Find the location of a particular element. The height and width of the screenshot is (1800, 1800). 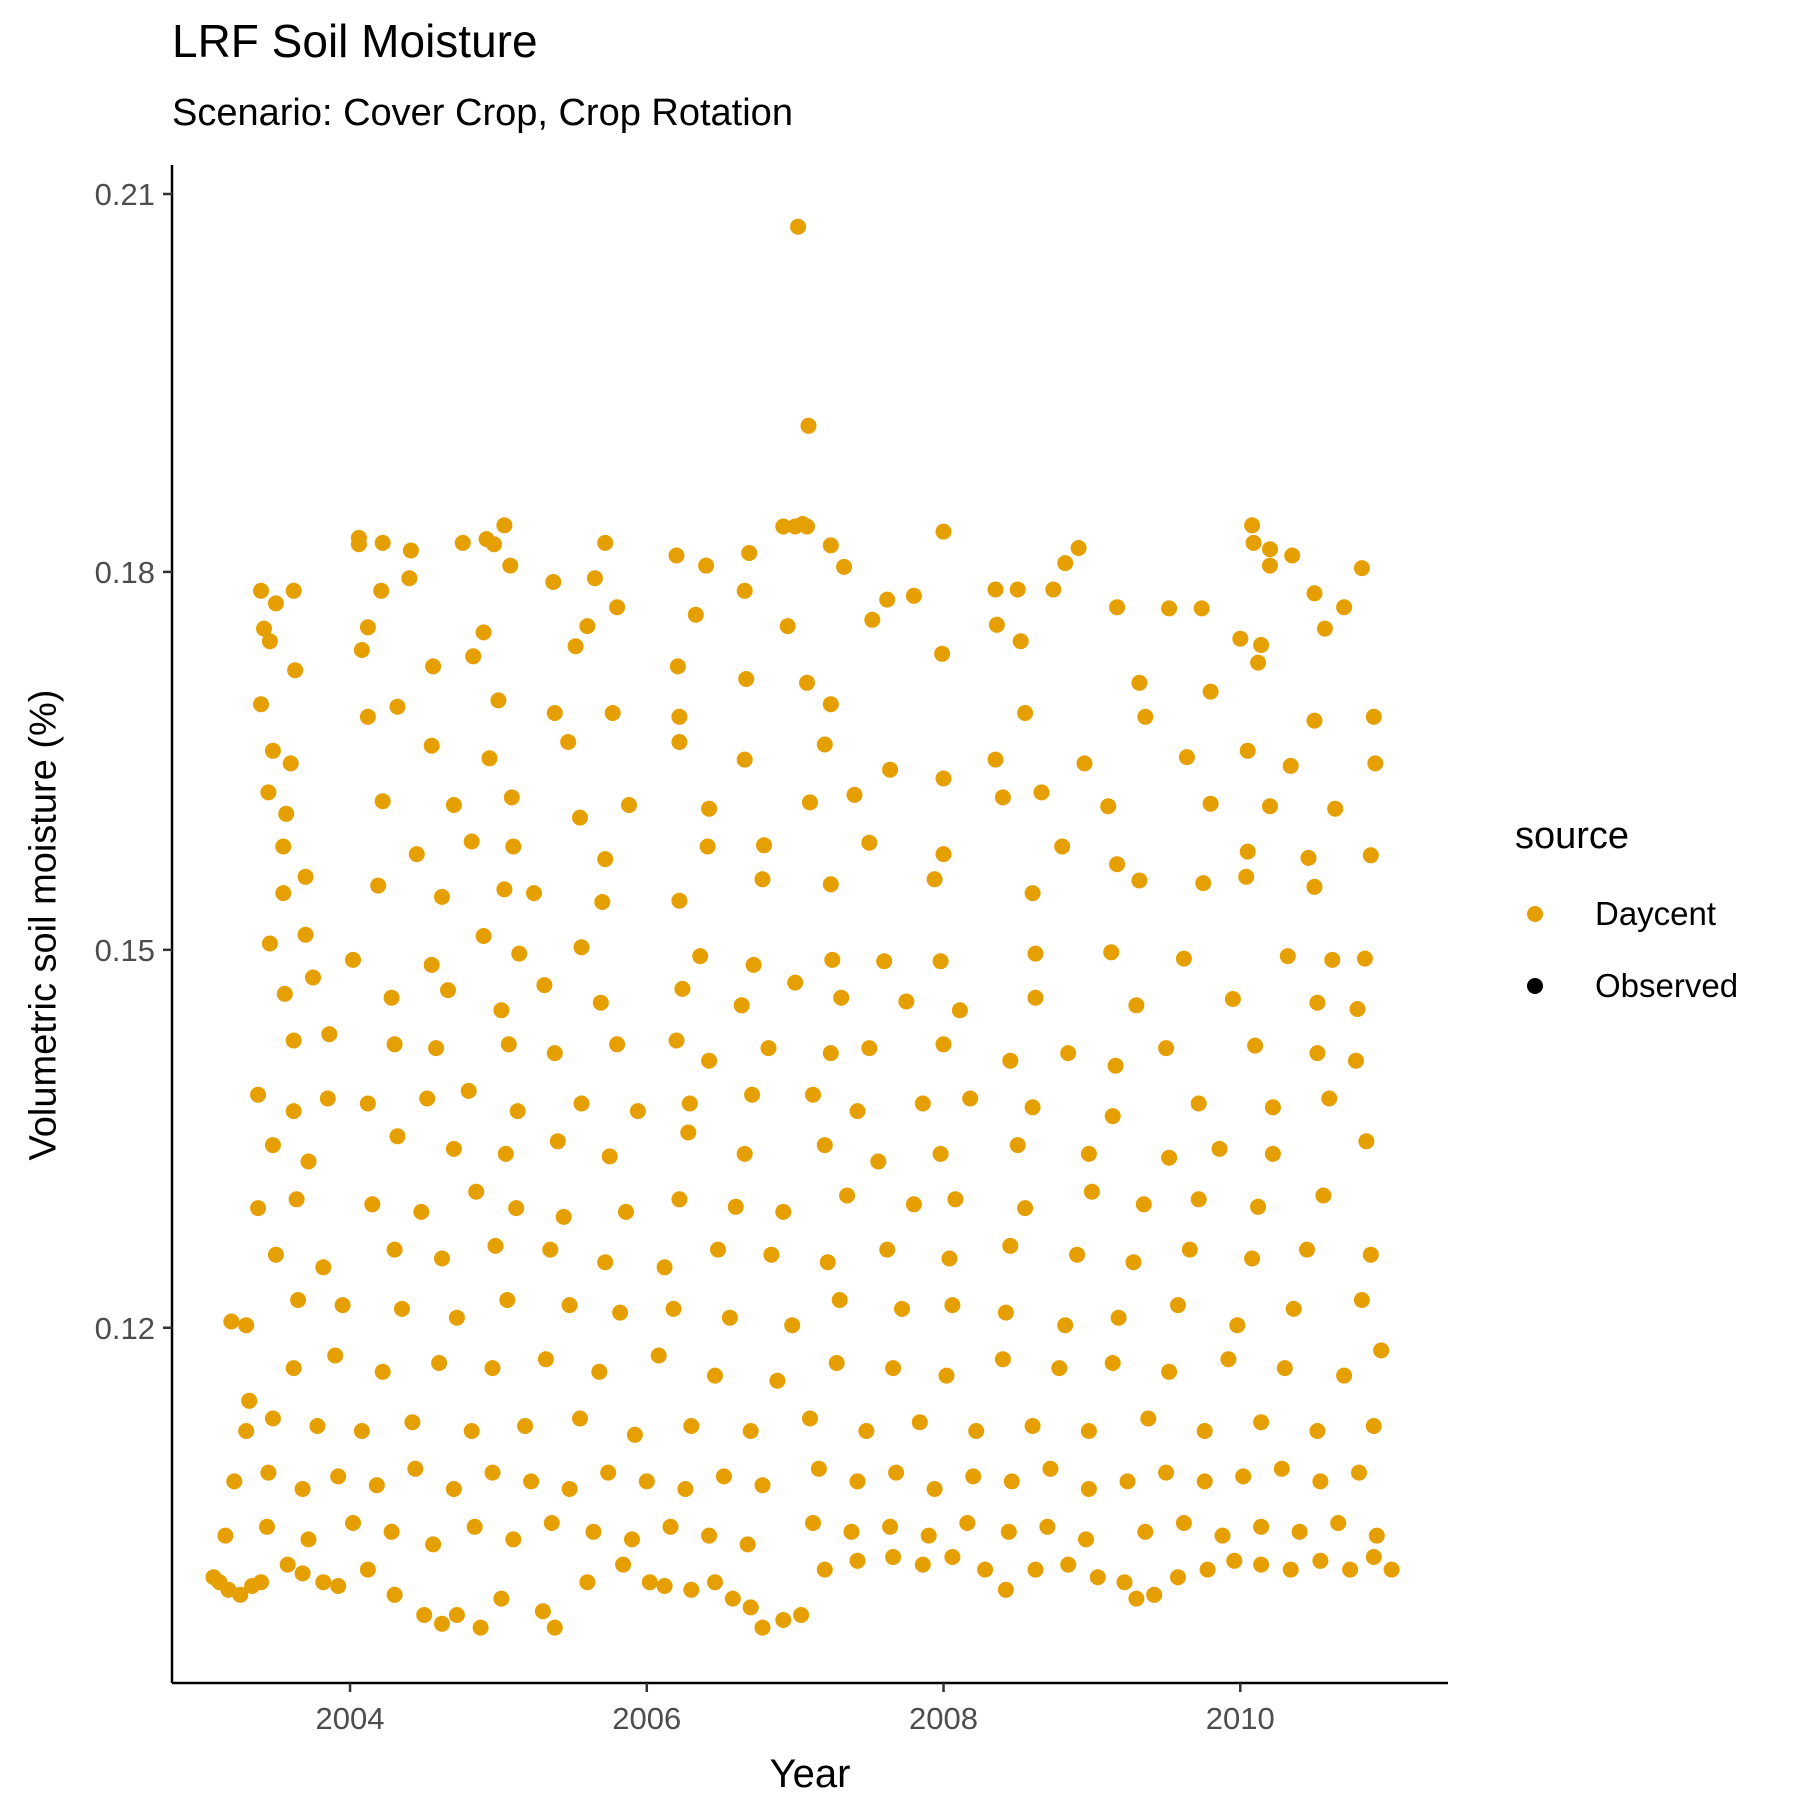

chart-subtitle: Scenario: Cover Crop, Crop Rotation is located at coordinates (482, 113).